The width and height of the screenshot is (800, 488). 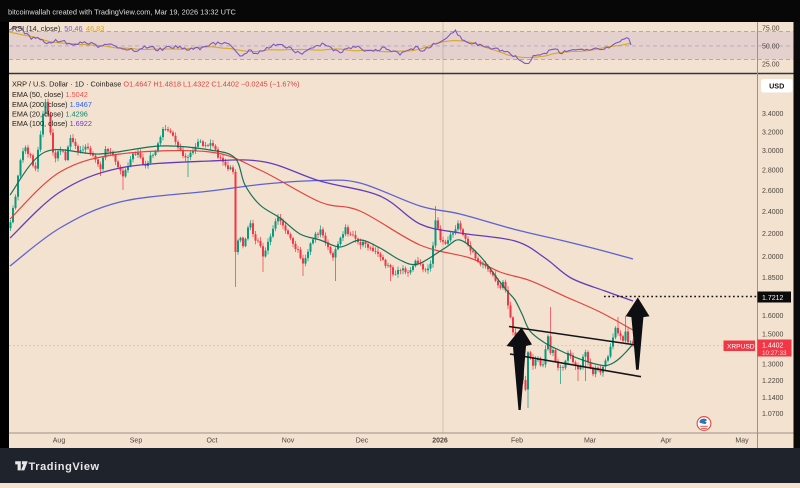 What do you see at coordinates (362, 441) in the screenshot?
I see `svg-text: Dec` at bounding box center [362, 441].